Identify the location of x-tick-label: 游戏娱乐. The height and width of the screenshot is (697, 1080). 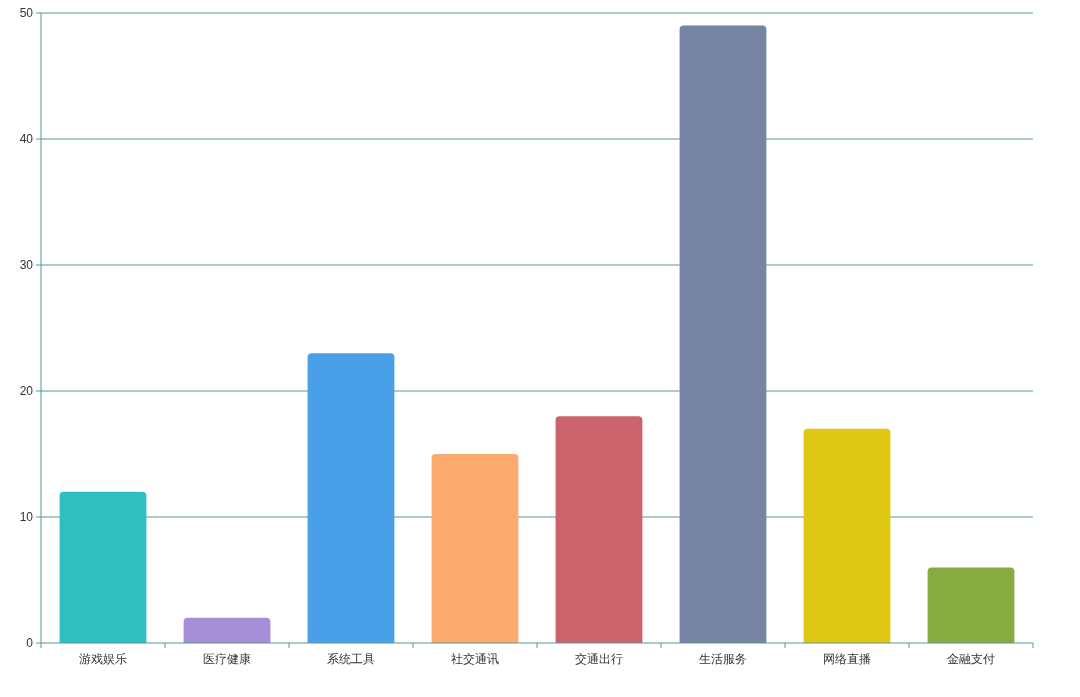
(103, 659).